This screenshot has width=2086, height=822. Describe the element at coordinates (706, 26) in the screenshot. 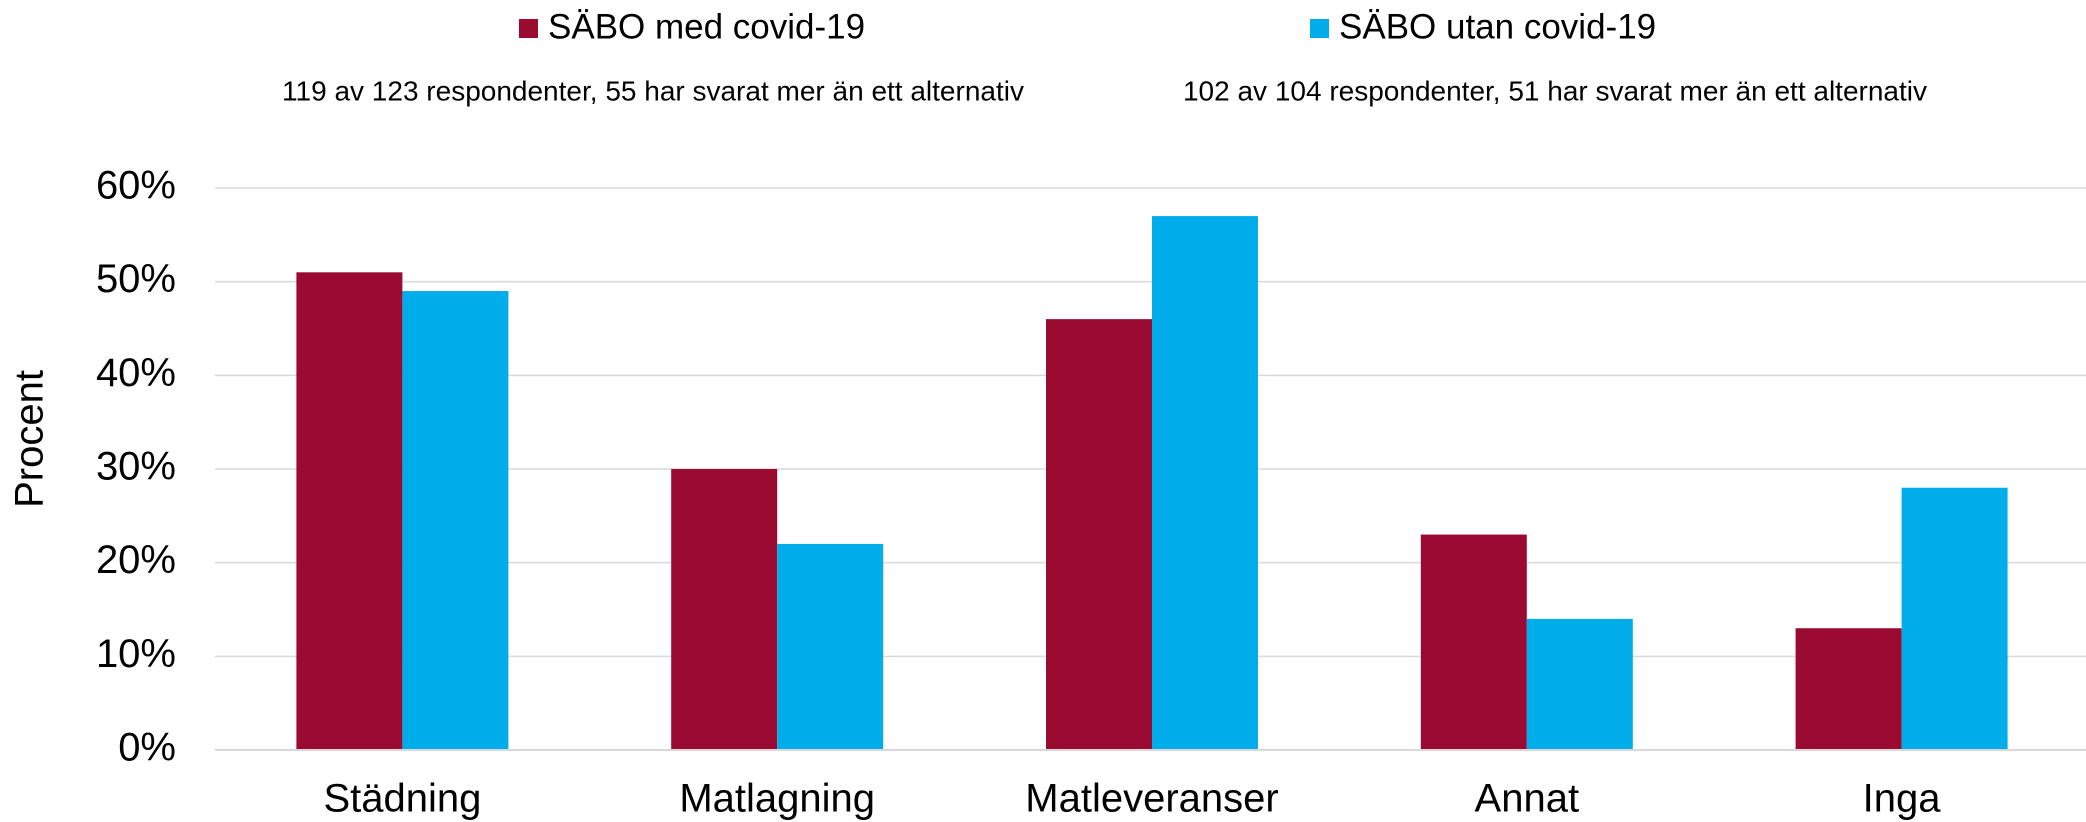

I see `legend-label: SÄBO med covid-19` at that location.